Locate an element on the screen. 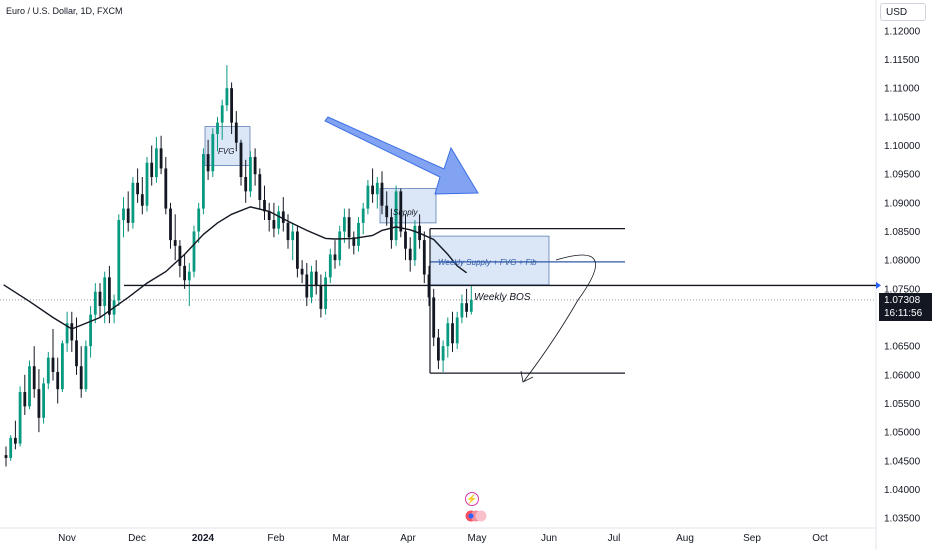  bearish-arrow-icon is located at coordinates (401, 155).